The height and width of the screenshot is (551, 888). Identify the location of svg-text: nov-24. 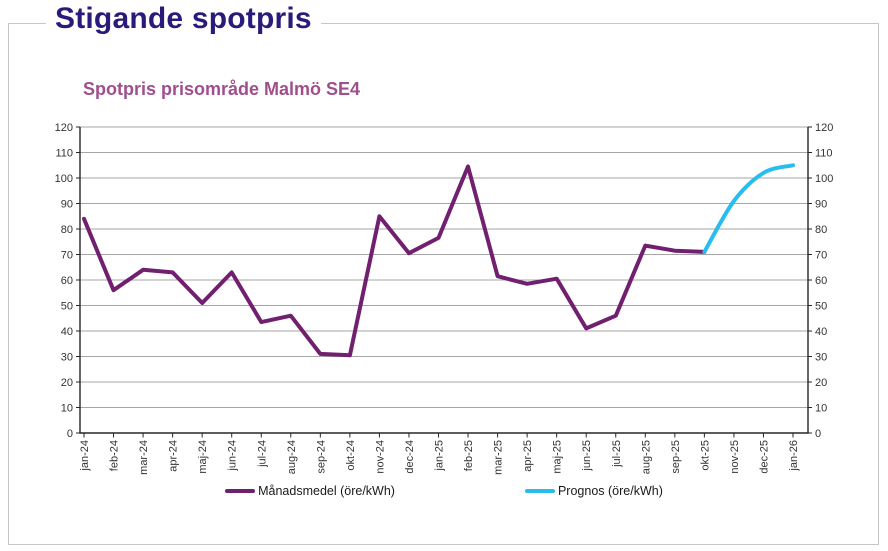
(380, 457).